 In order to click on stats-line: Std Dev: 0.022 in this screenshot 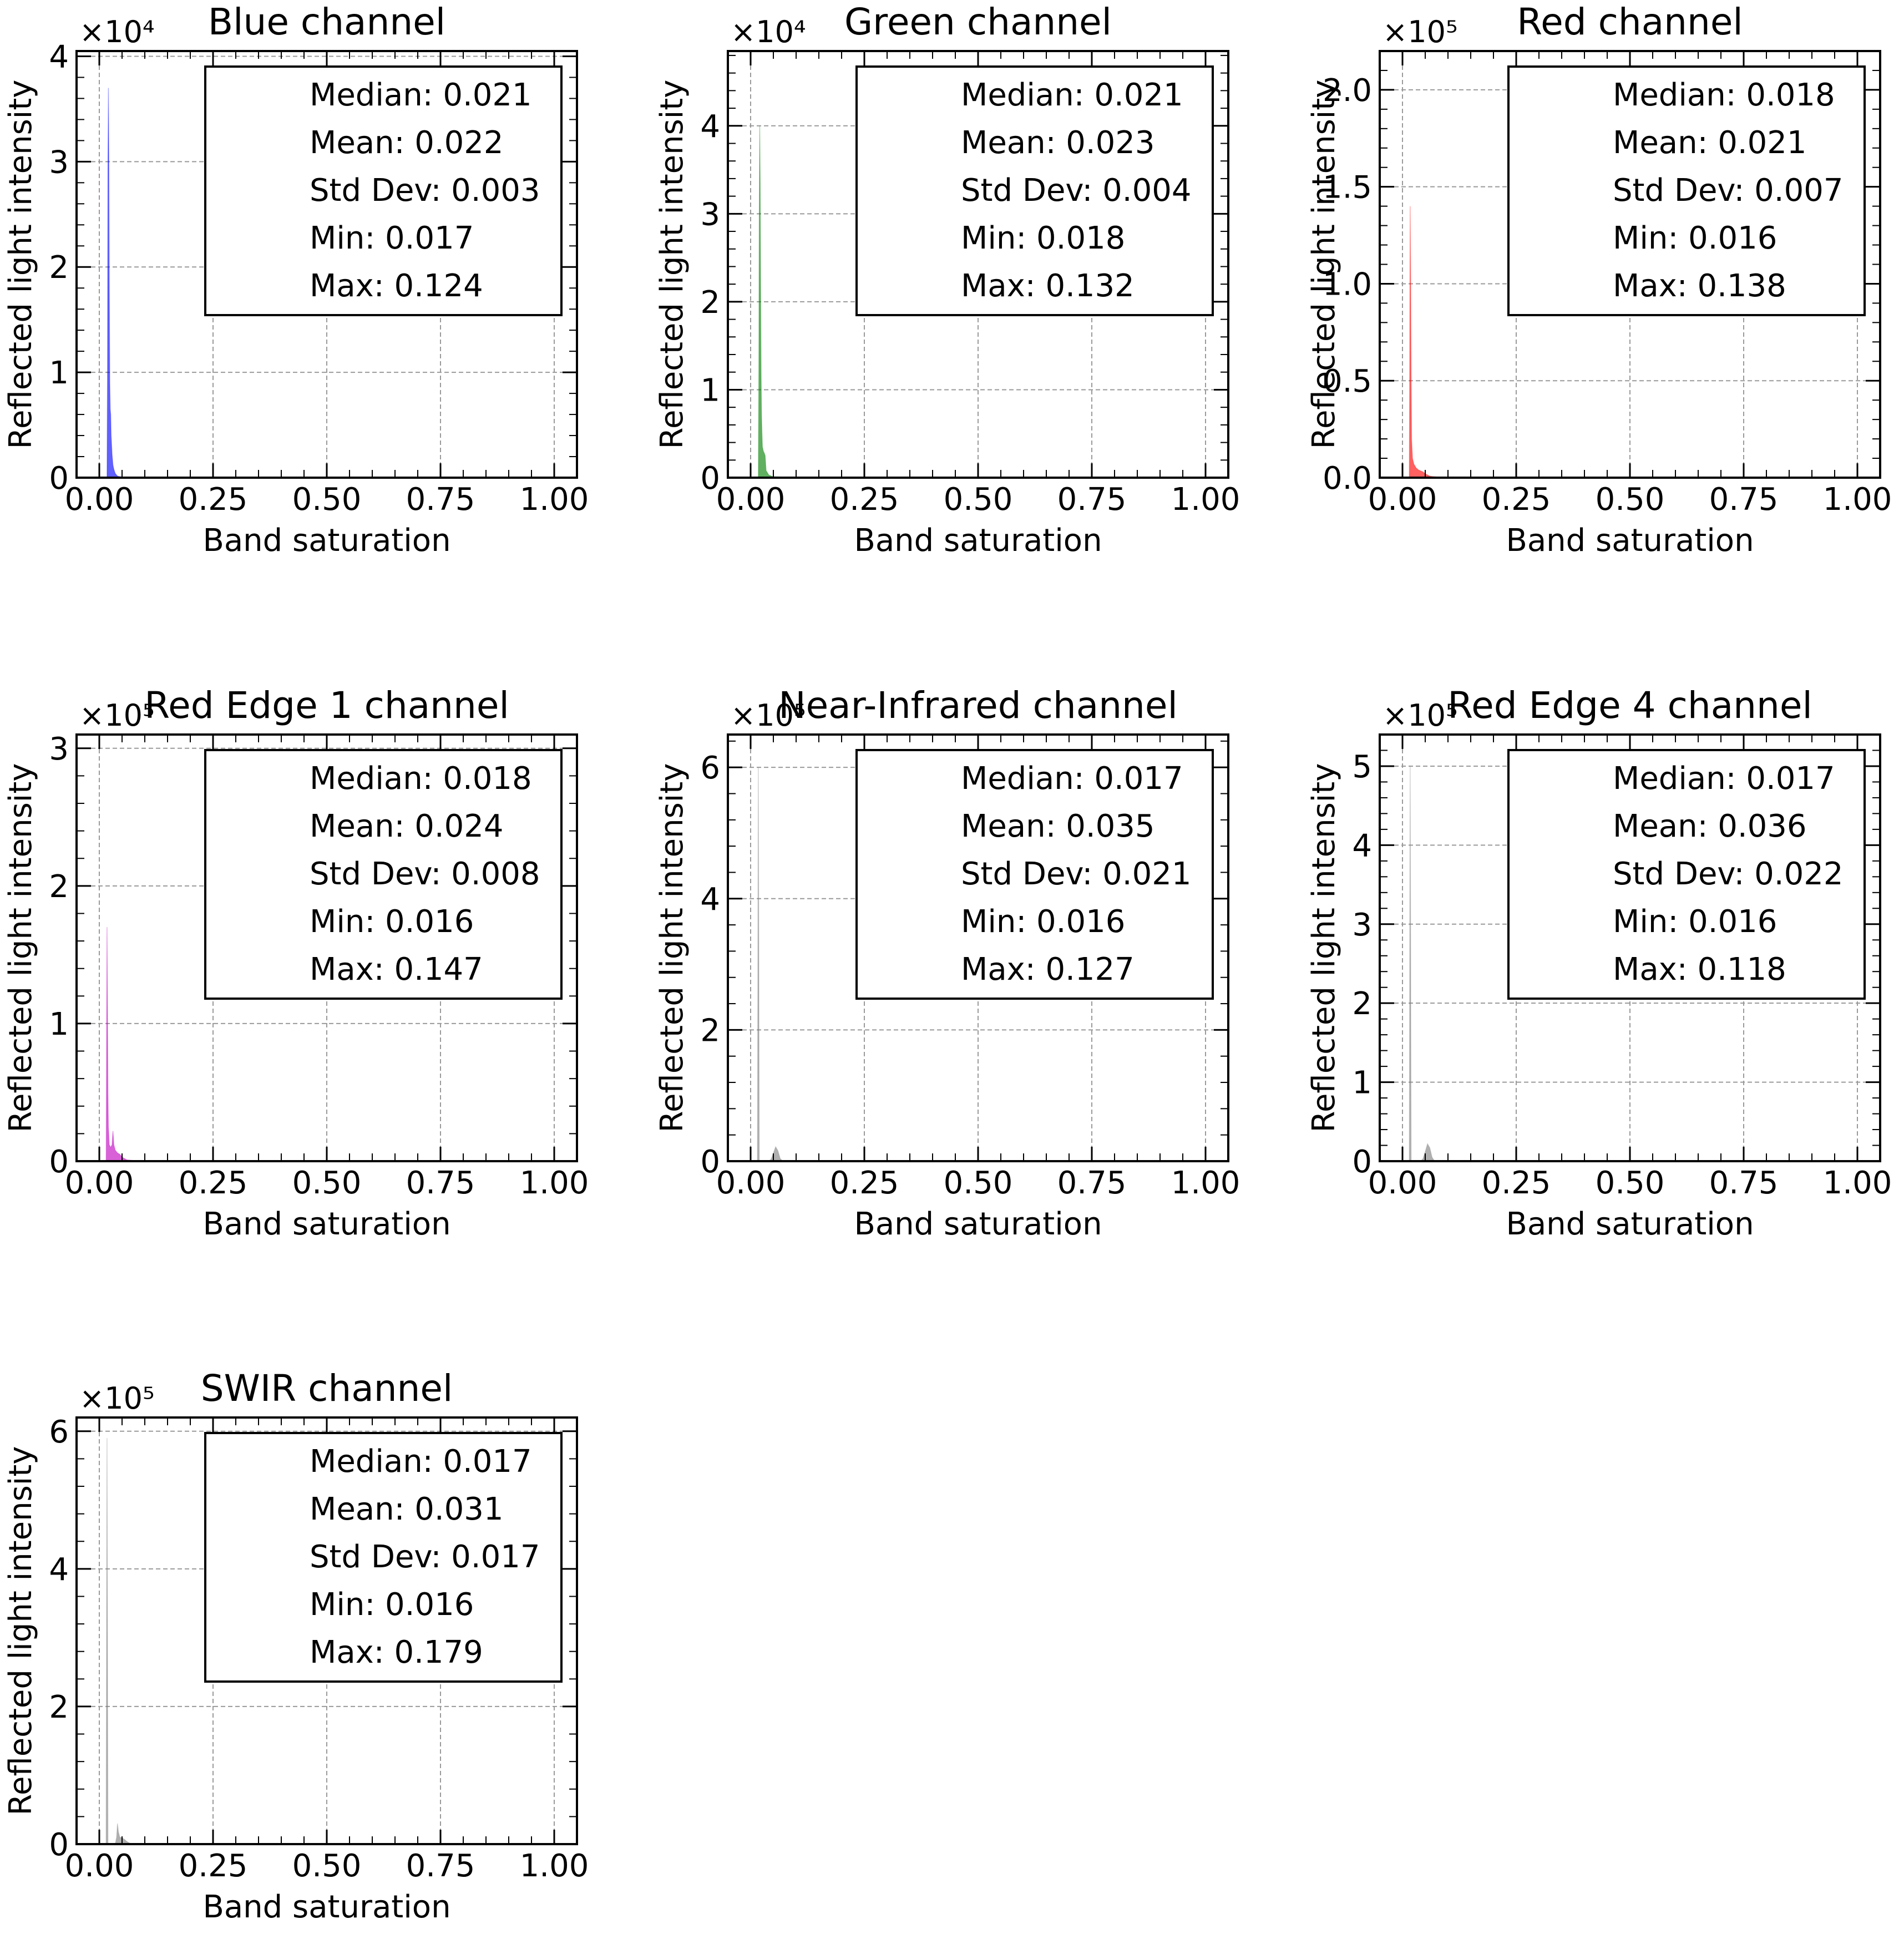, I will do `click(1728, 874)`.